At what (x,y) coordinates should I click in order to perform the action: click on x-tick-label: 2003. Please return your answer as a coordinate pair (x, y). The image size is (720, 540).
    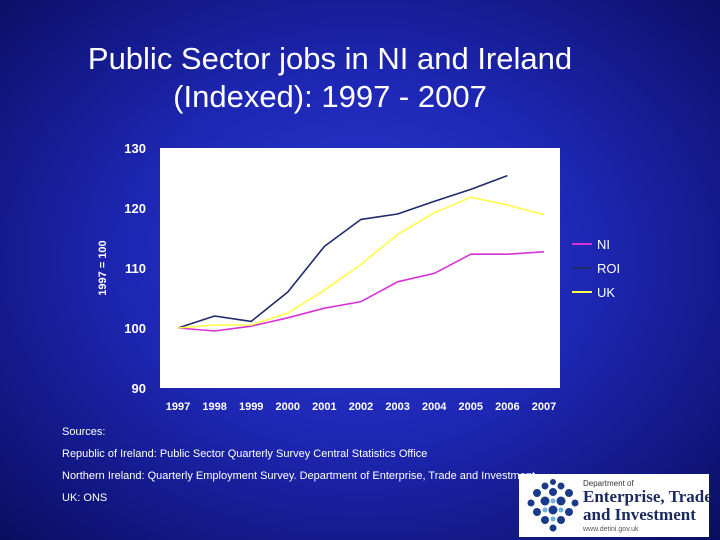
    Looking at the image, I should click on (397, 407).